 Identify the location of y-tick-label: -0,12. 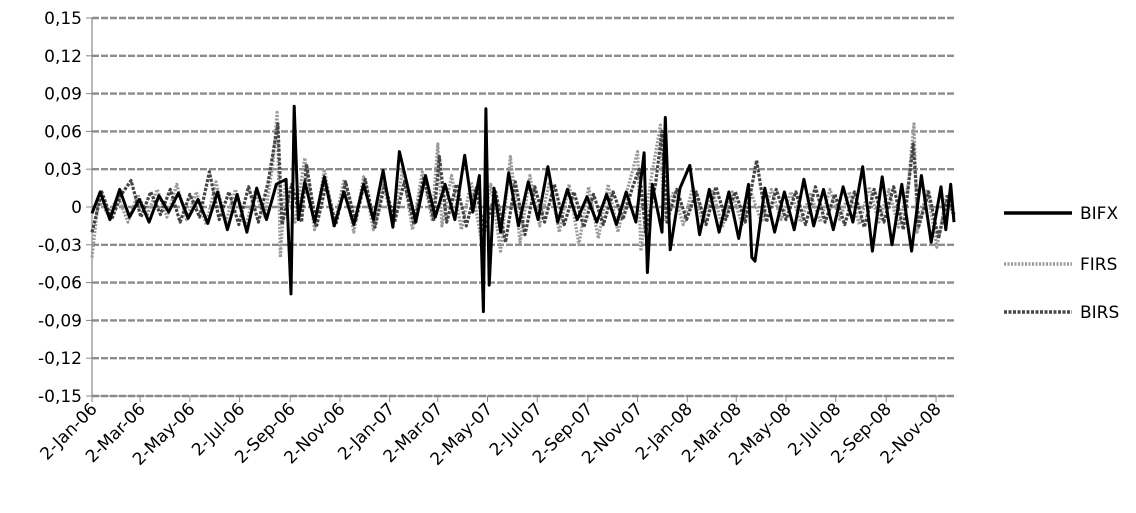
(60, 359).